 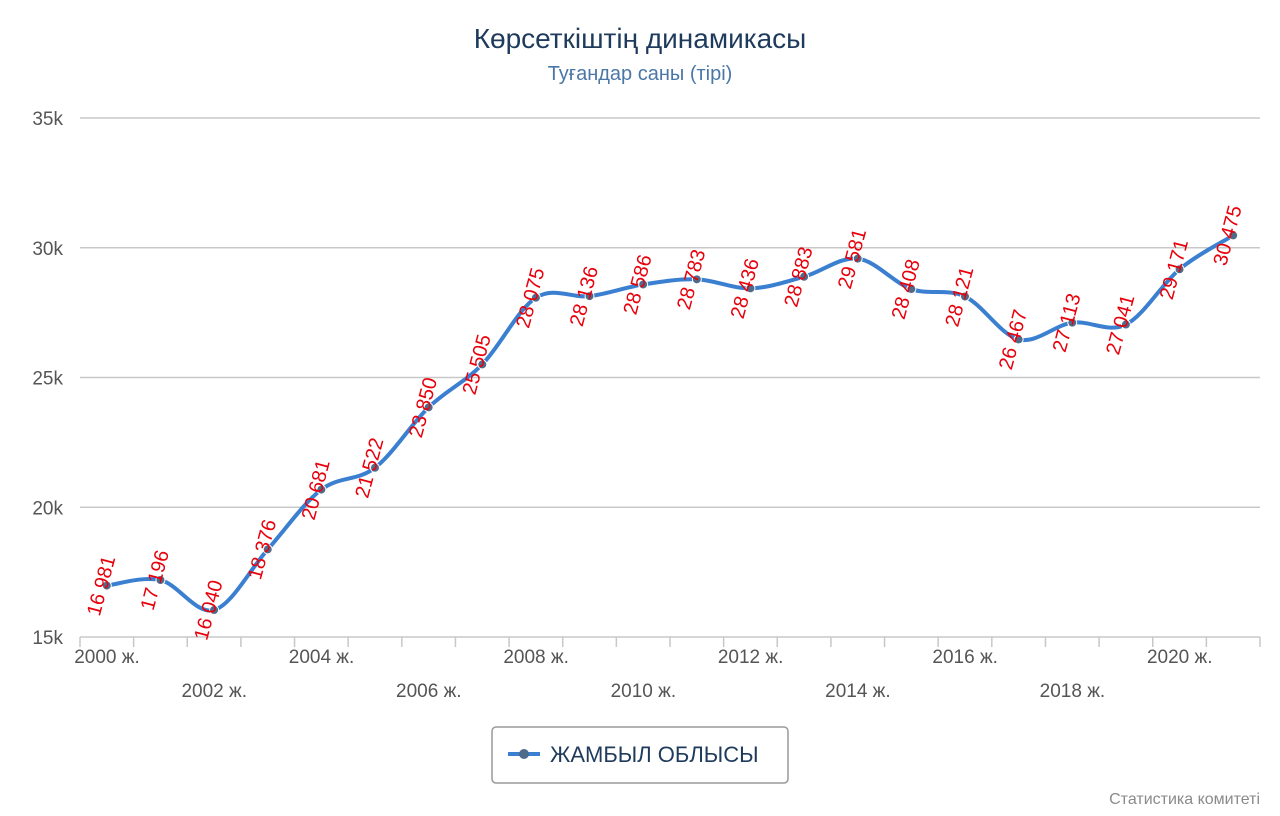 I want to click on x-tick-label: 2004 ж., so click(x=322, y=657).